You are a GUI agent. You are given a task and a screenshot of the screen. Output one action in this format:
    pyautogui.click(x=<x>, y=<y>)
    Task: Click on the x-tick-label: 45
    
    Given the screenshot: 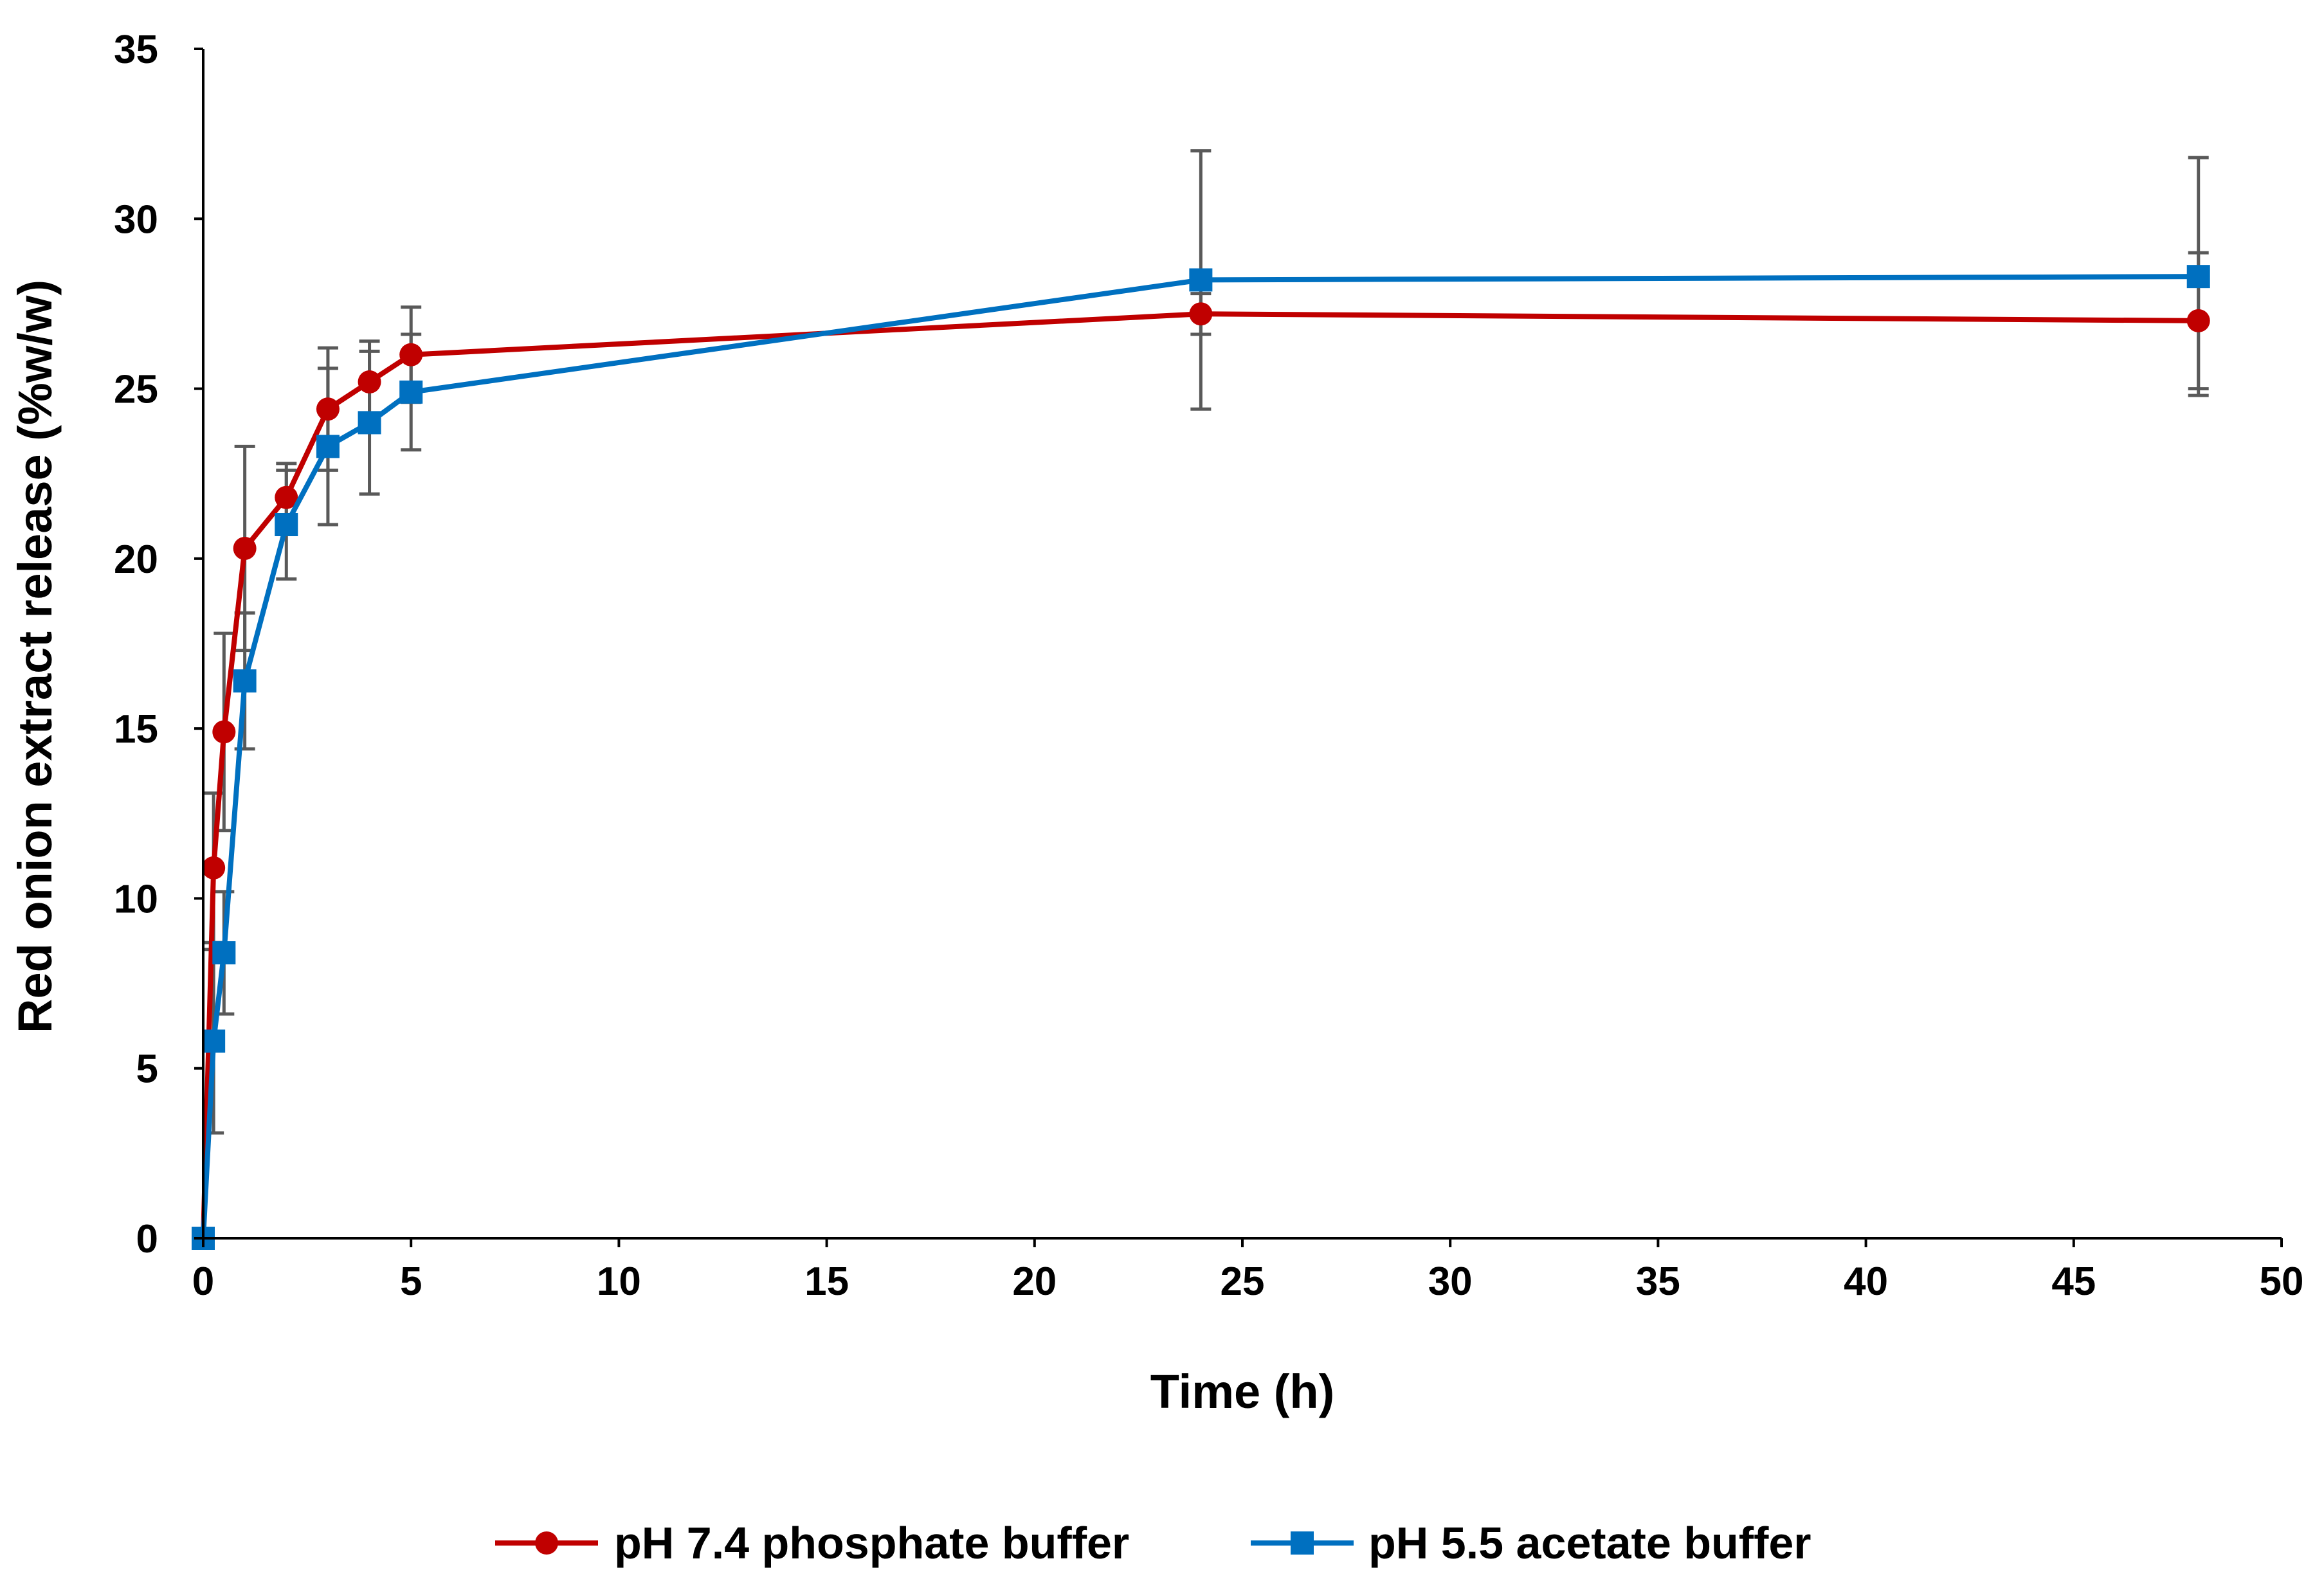 What is the action you would take?
    pyautogui.click(x=2073, y=1281)
    